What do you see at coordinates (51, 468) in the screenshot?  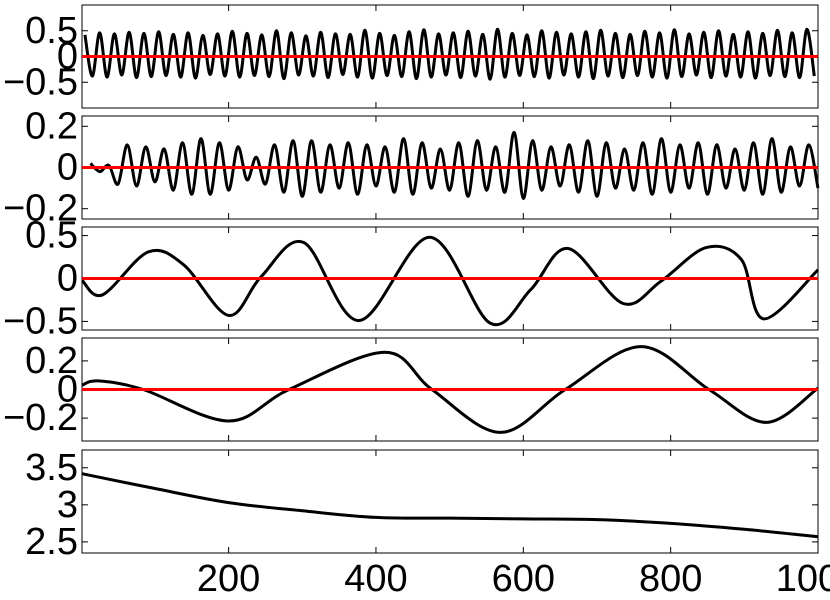 I see `y-tick-label: 3.5` at bounding box center [51, 468].